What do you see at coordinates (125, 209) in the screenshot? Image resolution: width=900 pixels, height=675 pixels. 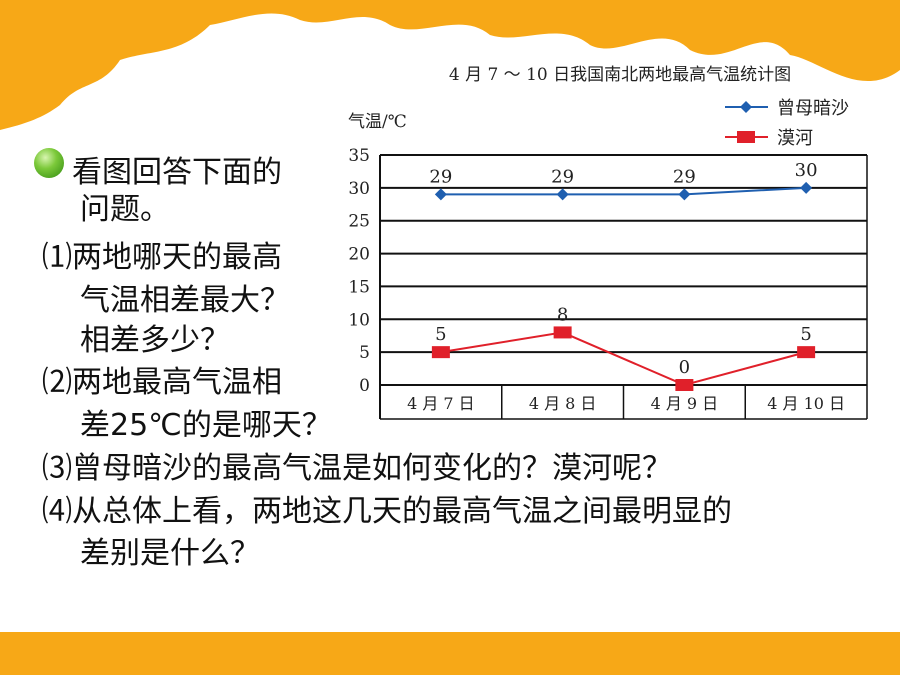 I see `question-line: 问题。` at bounding box center [125, 209].